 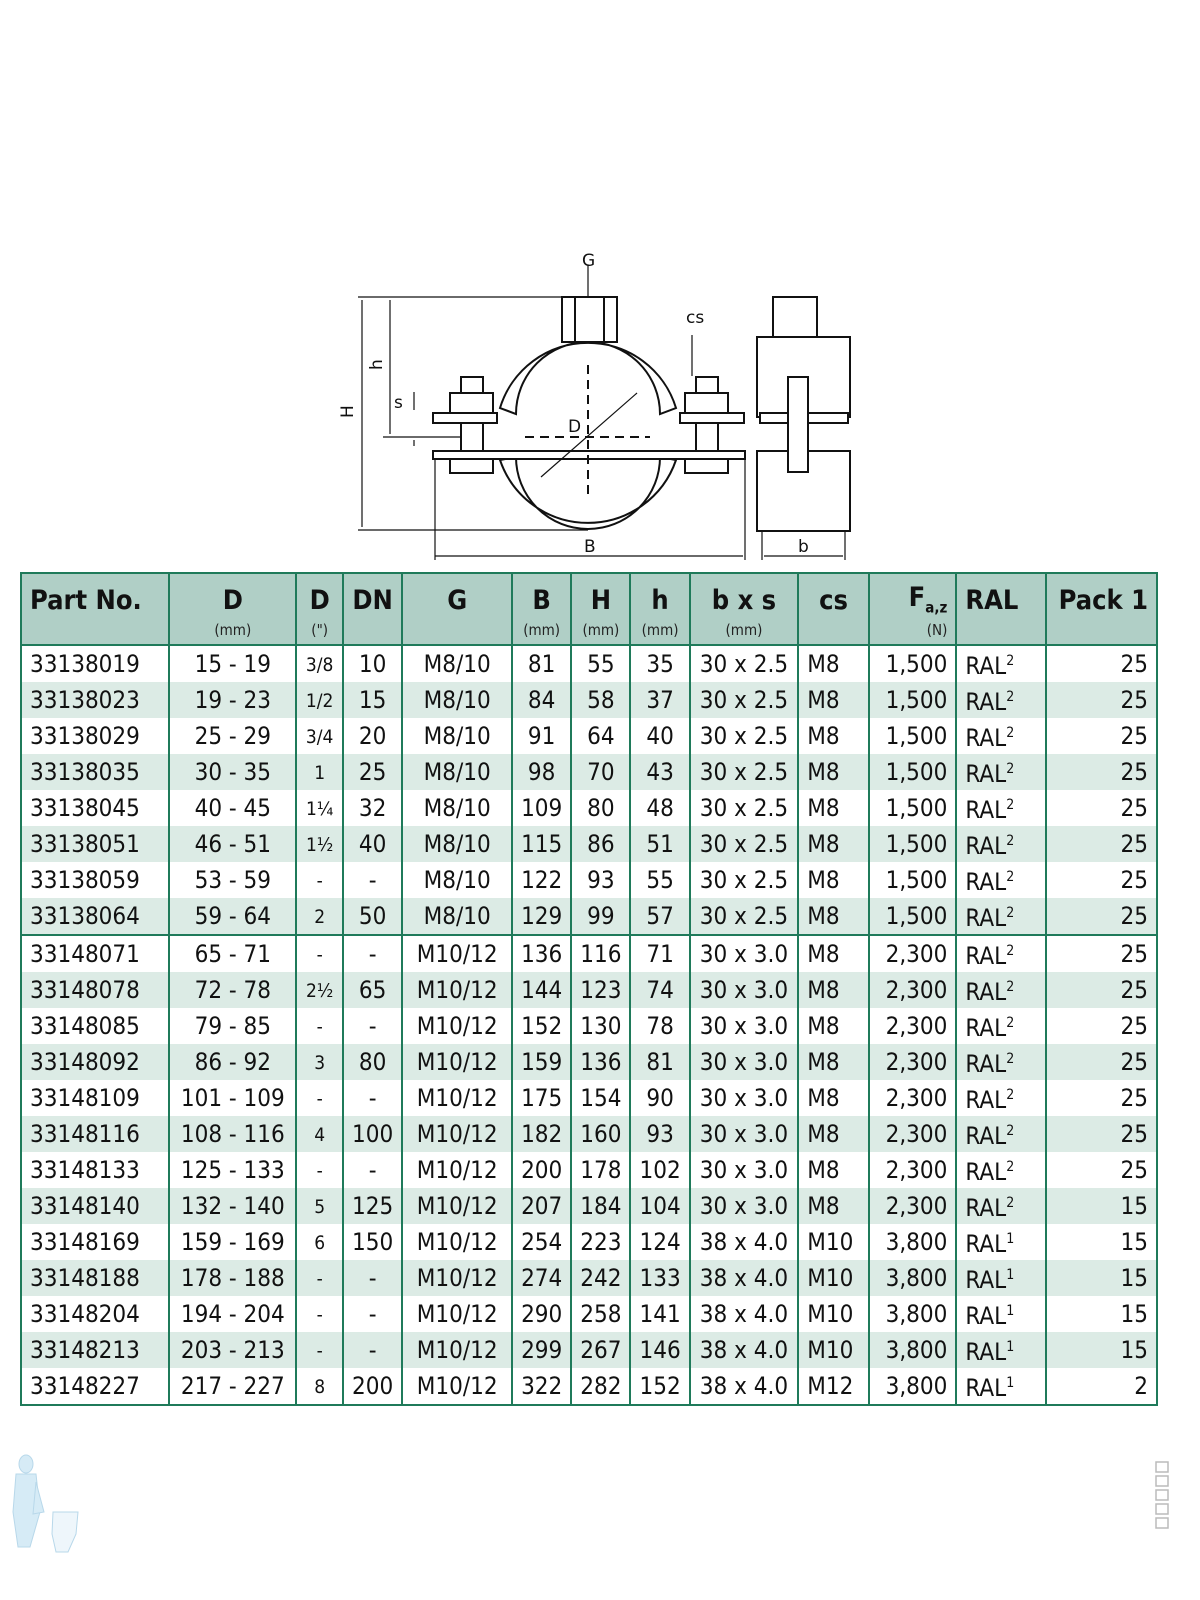 I want to click on table-cell: 80, so click(x=373, y=1062).